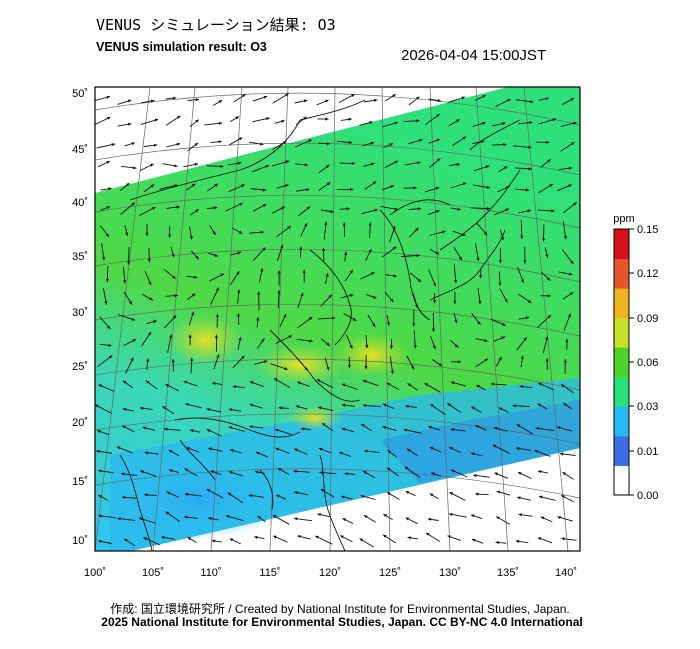 The width and height of the screenshot is (700, 649). Describe the element at coordinates (621, 362) in the screenshot. I see `colorbar-segments` at that location.